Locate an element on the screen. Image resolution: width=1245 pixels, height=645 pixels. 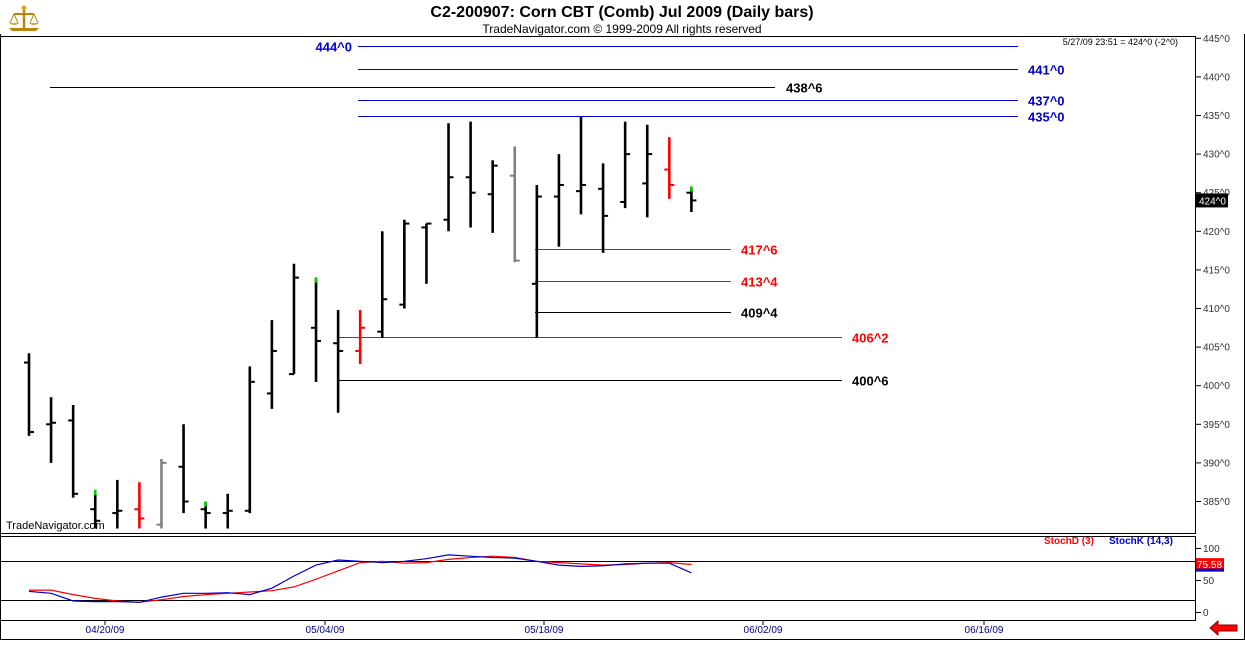
level-label: 437^0 is located at coordinates (1046, 101).